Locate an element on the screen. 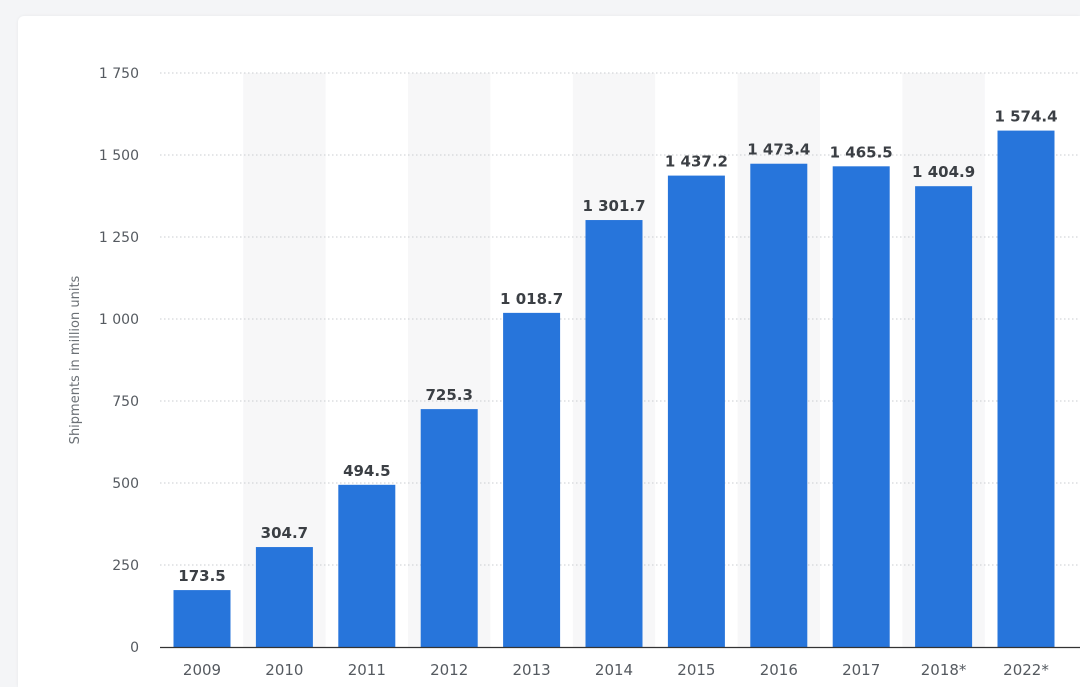 The height and width of the screenshot is (687, 1080). bar-2017 is located at coordinates (861, 407).